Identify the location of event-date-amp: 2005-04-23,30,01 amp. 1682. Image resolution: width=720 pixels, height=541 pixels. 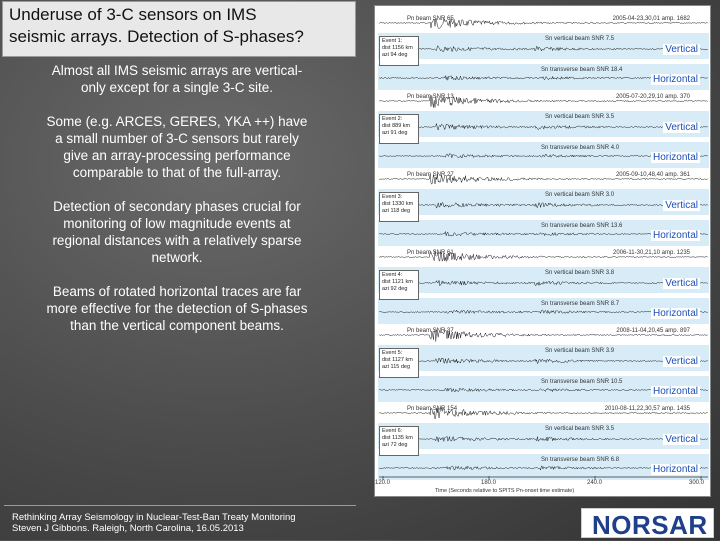
(651, 19).